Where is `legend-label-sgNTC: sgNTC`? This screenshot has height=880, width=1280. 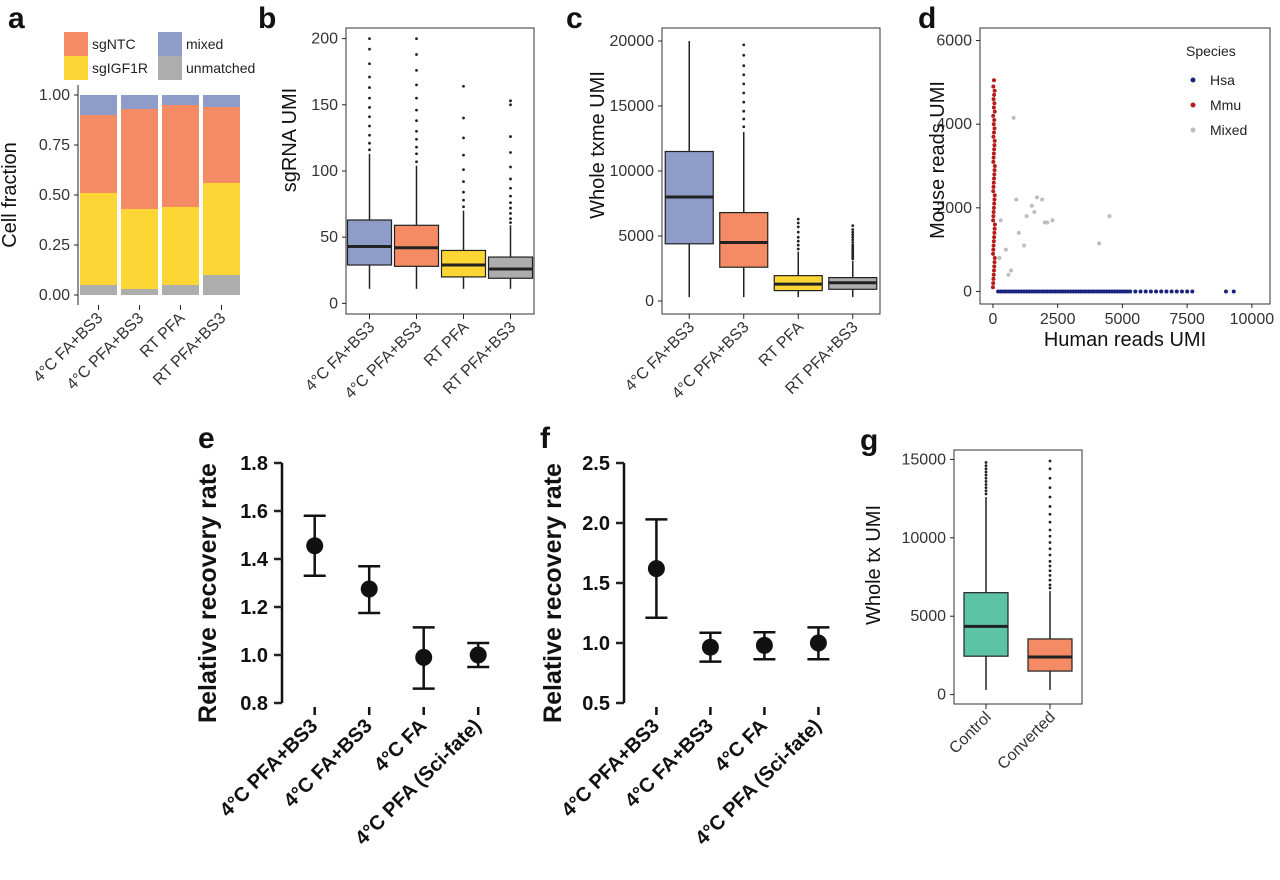 legend-label-sgNTC: sgNTC is located at coordinates (114, 44).